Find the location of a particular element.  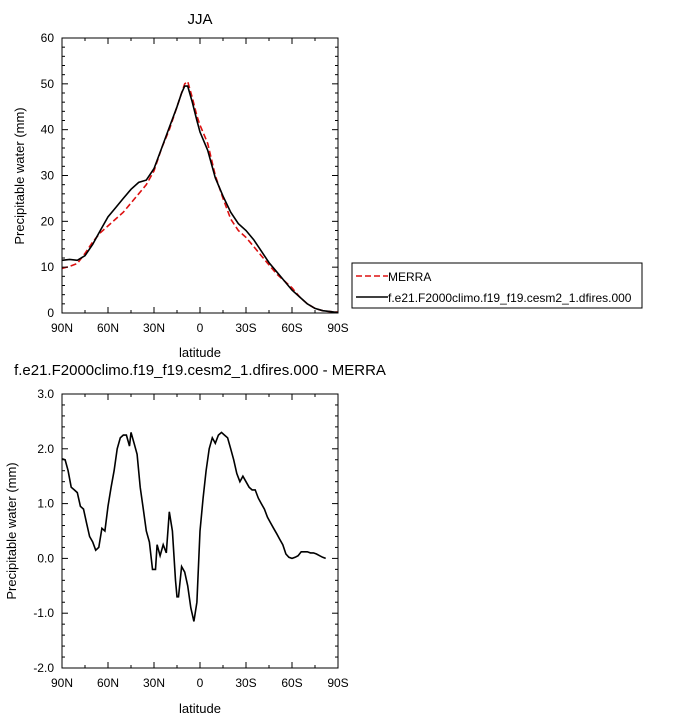

chart1-xtick-label: 90N is located at coordinates (62, 328).